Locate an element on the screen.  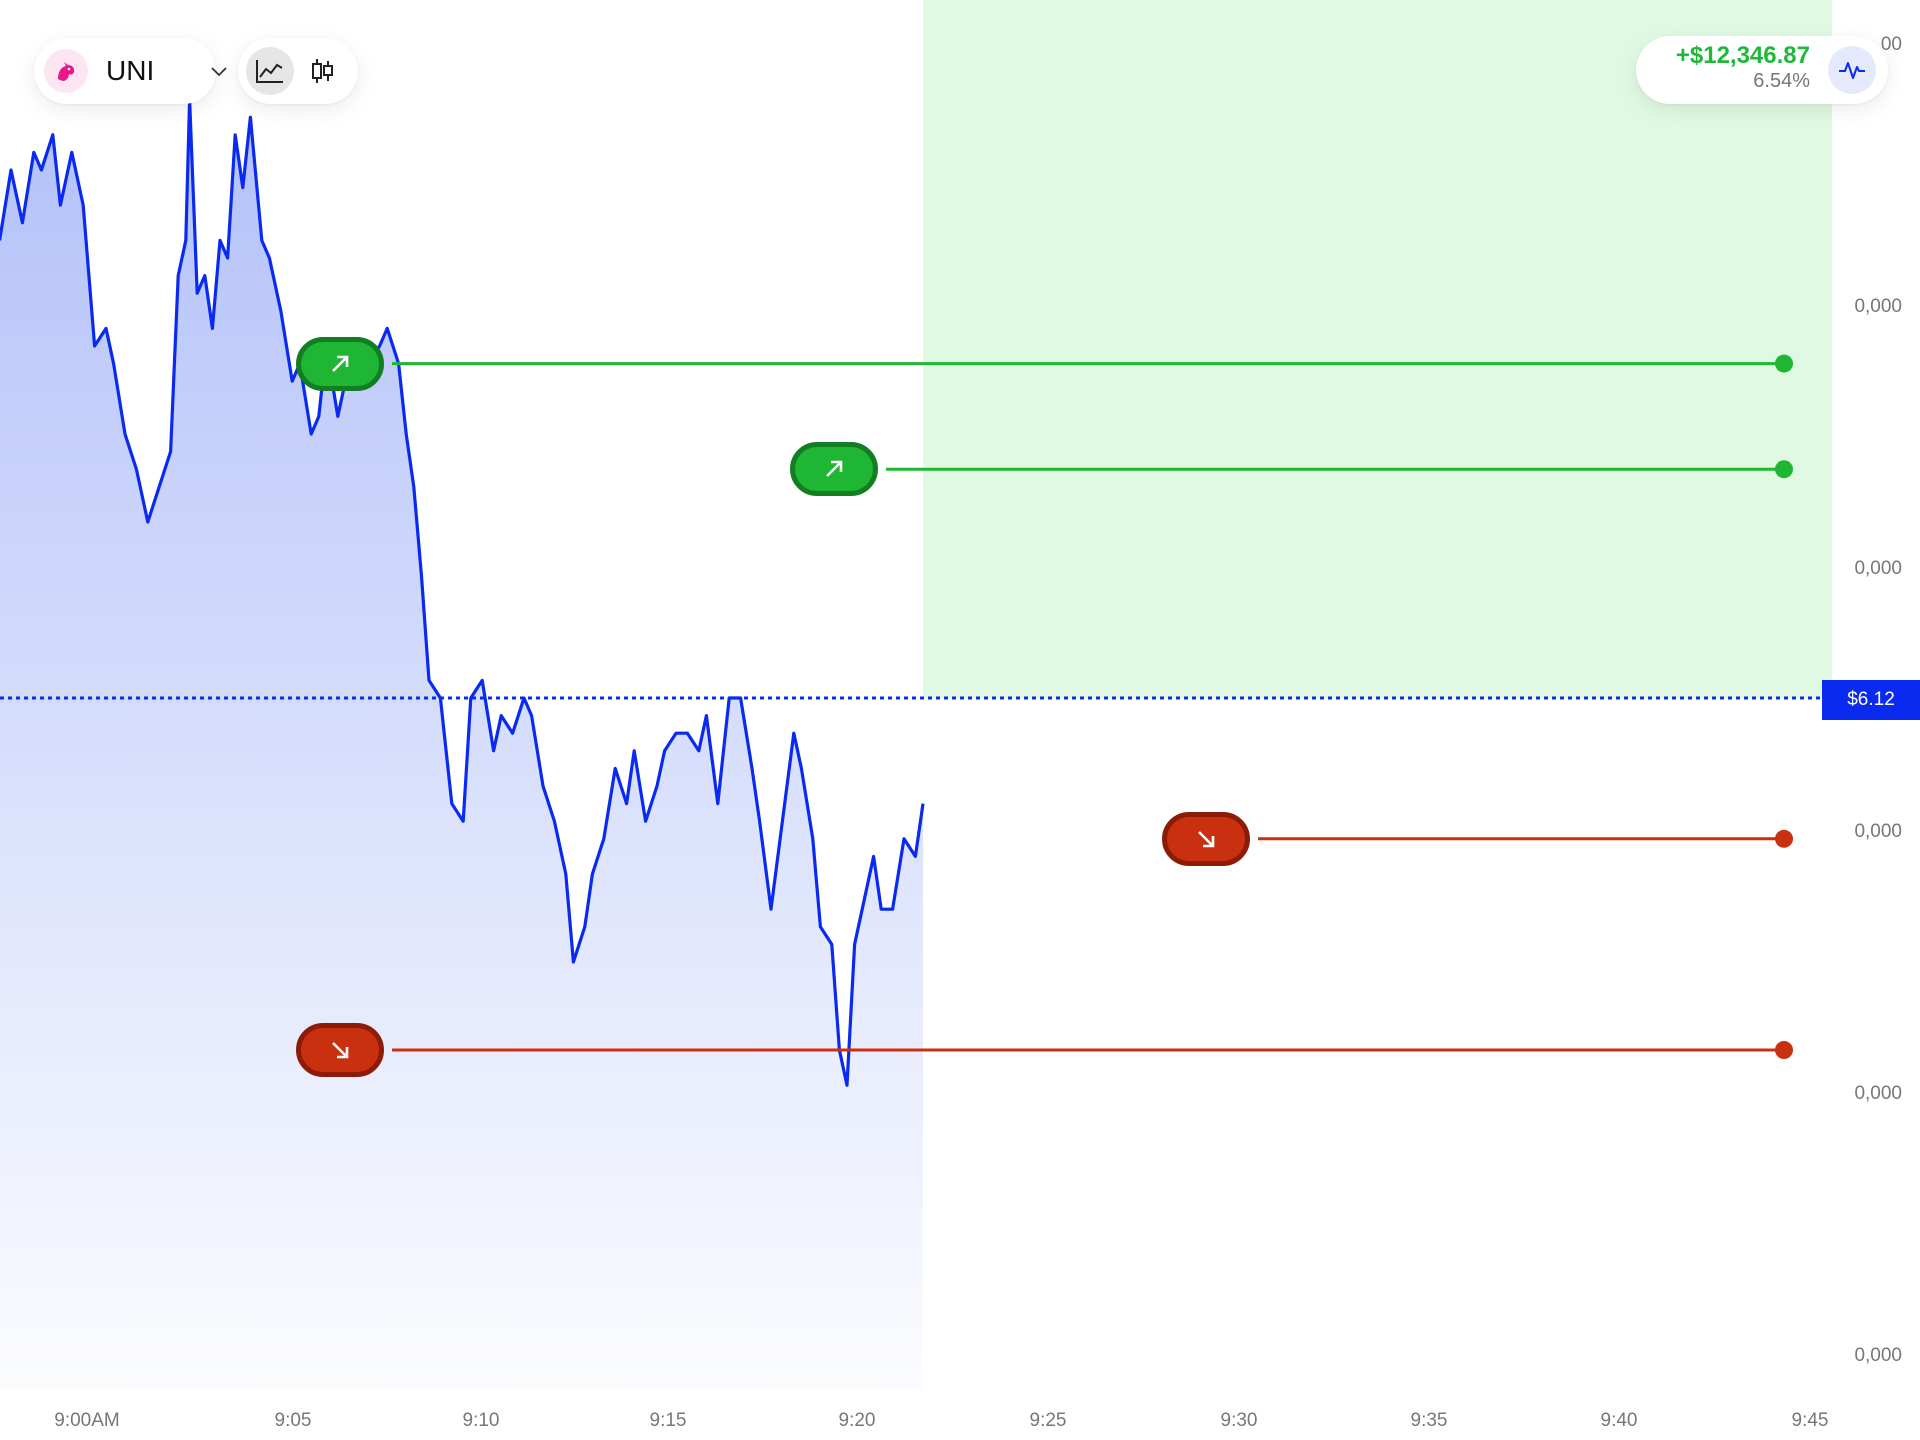
x-axis-tick-label: 9:00AM is located at coordinates (87, 1420).